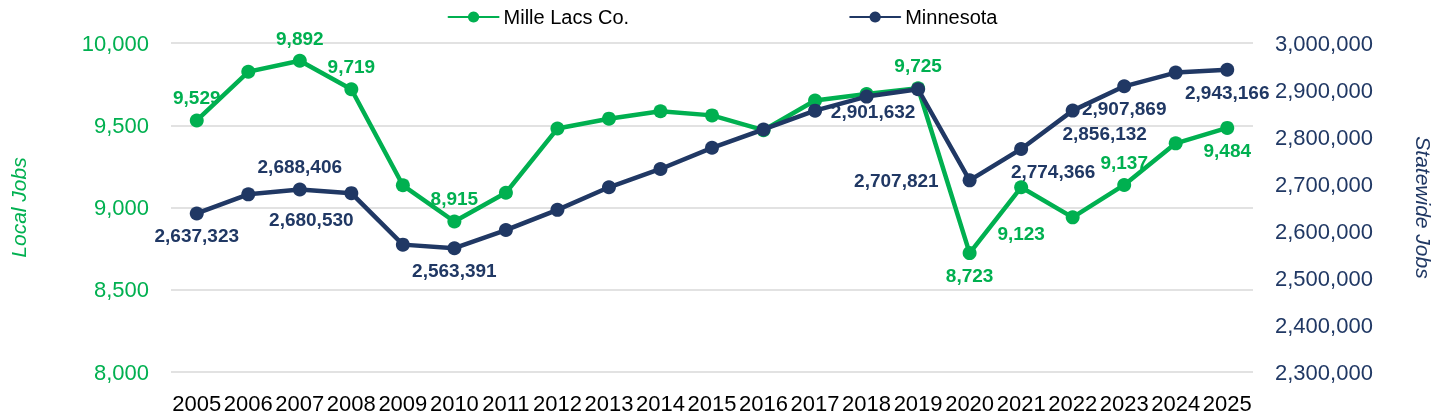 This screenshot has height=419, width=1445. I want to click on x-tick-label: 2022, so click(1073, 403).